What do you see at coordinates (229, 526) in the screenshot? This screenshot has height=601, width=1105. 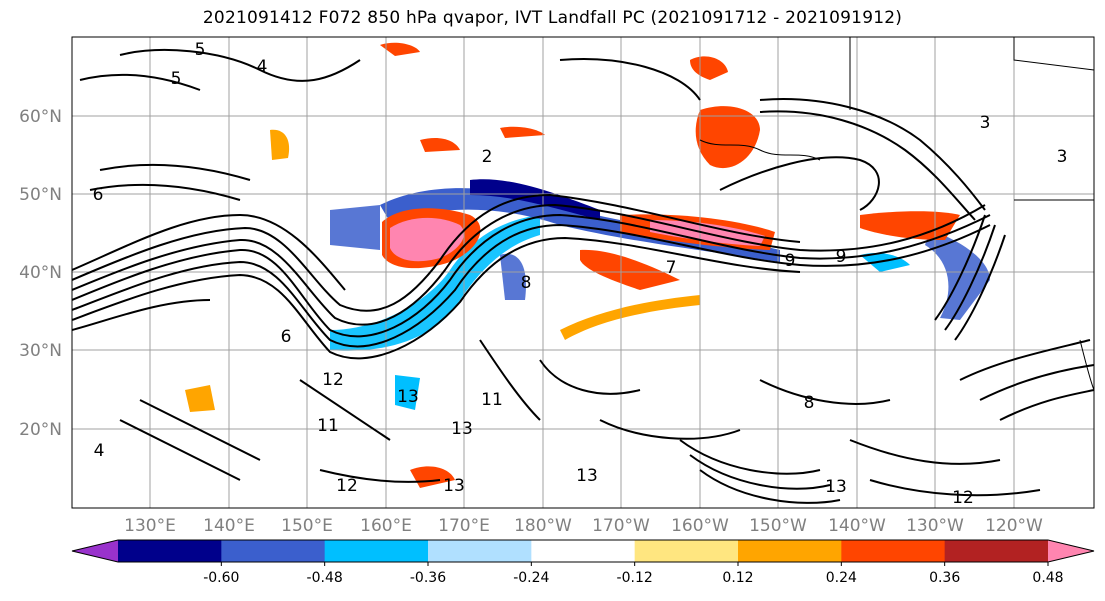 I see `lon-label: 140°E` at bounding box center [229, 526].